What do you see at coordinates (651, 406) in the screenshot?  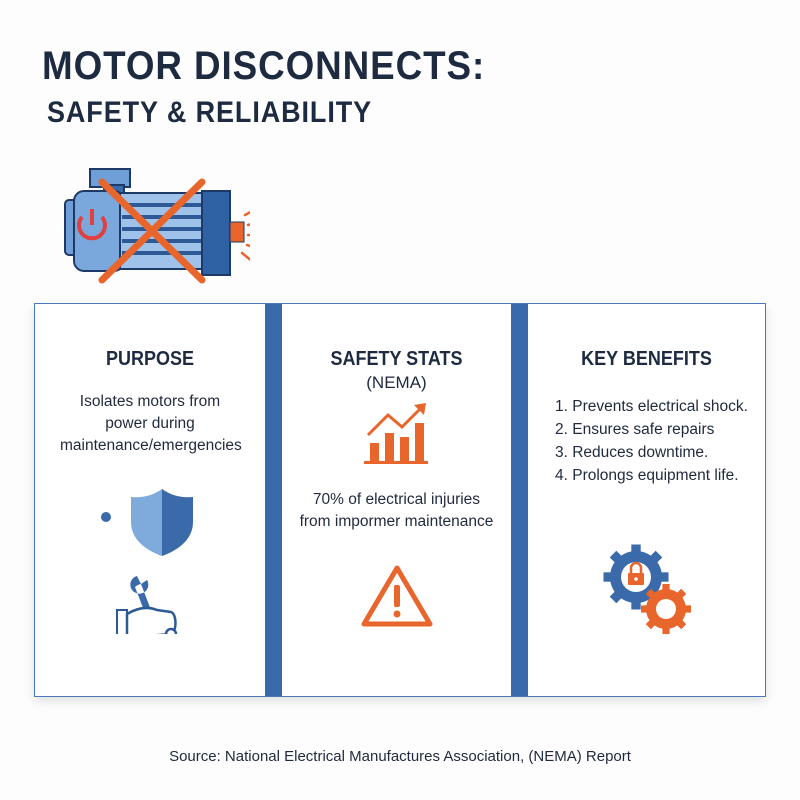 I see `list-item: 1. Prevents electrical shock.` at bounding box center [651, 406].